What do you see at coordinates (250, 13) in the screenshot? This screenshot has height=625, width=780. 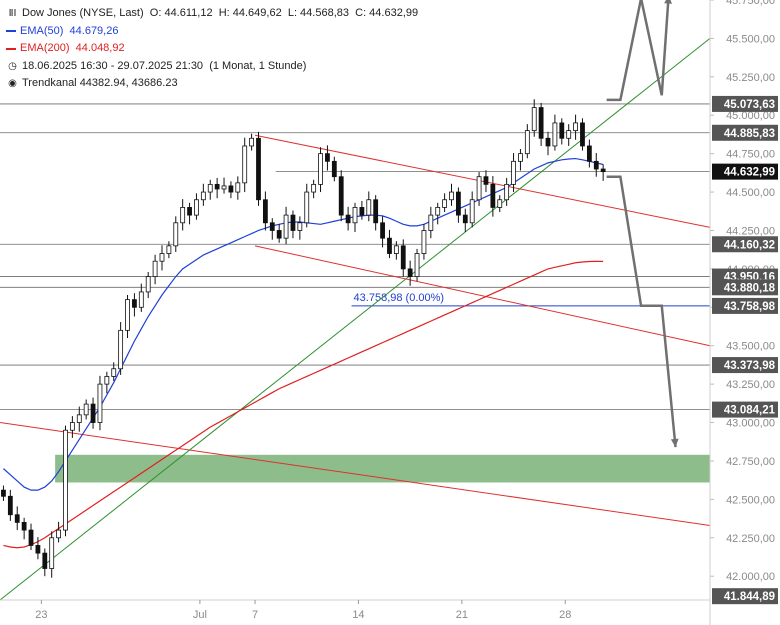 I see `legend-high: H: 44.649,62` at bounding box center [250, 13].